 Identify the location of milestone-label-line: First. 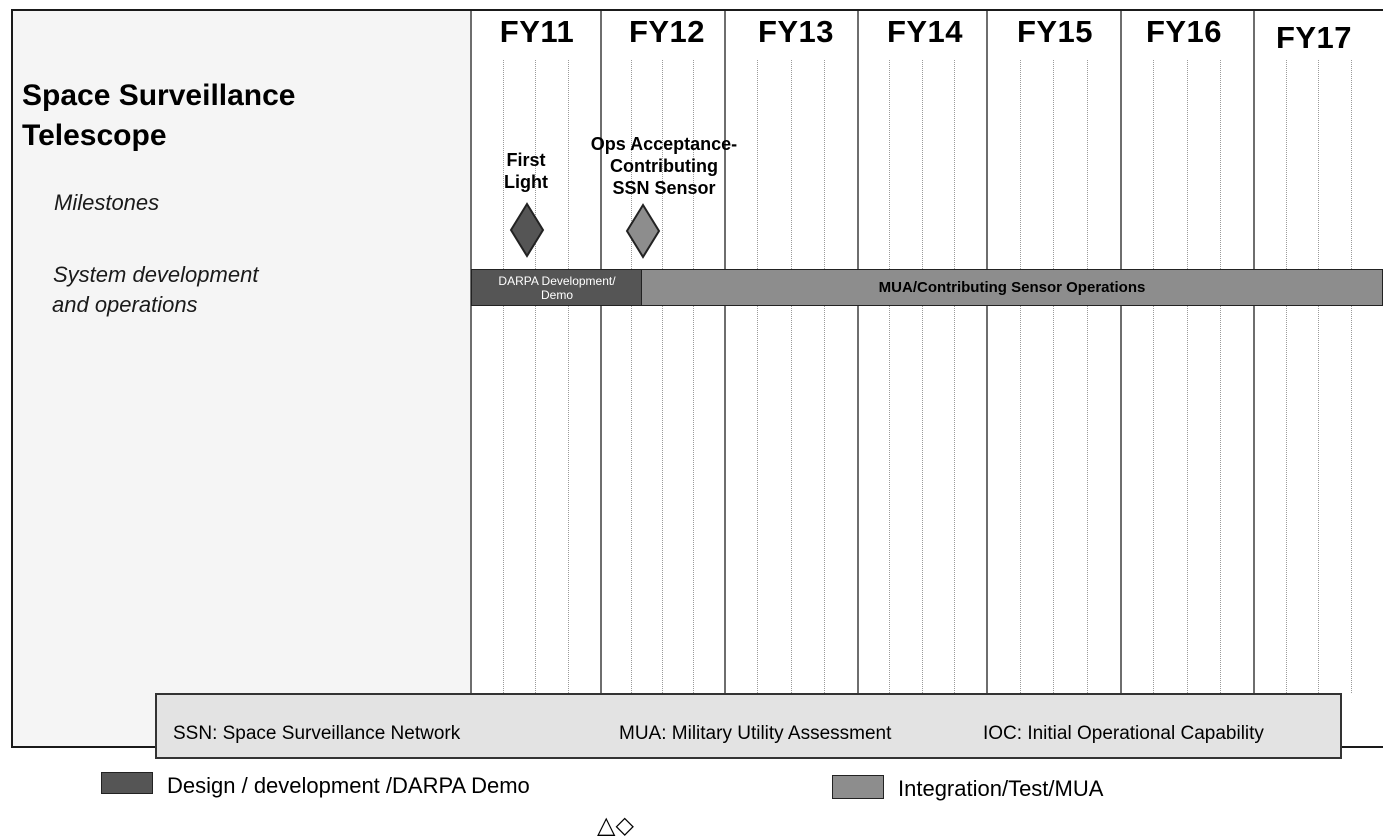
(526, 160).